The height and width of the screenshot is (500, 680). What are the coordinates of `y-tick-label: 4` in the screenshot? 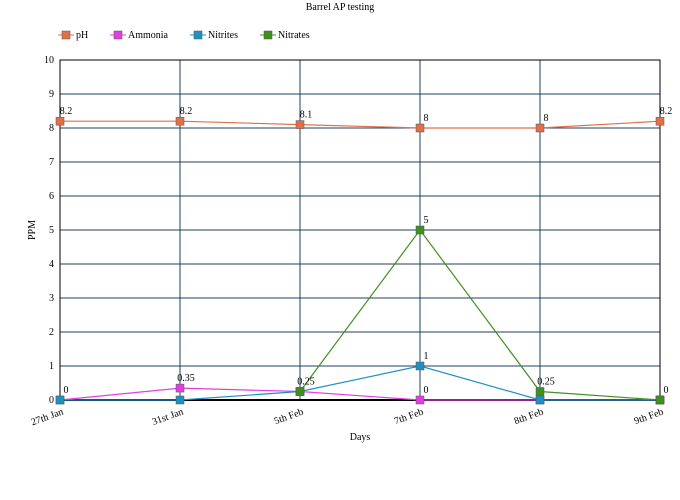 It's located at (51, 264).